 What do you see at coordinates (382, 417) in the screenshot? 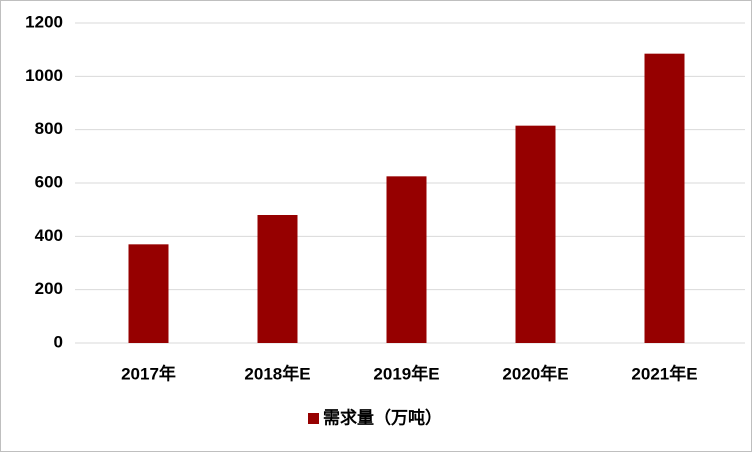
I see `legend-label: 需求量（万吨）` at bounding box center [382, 417].